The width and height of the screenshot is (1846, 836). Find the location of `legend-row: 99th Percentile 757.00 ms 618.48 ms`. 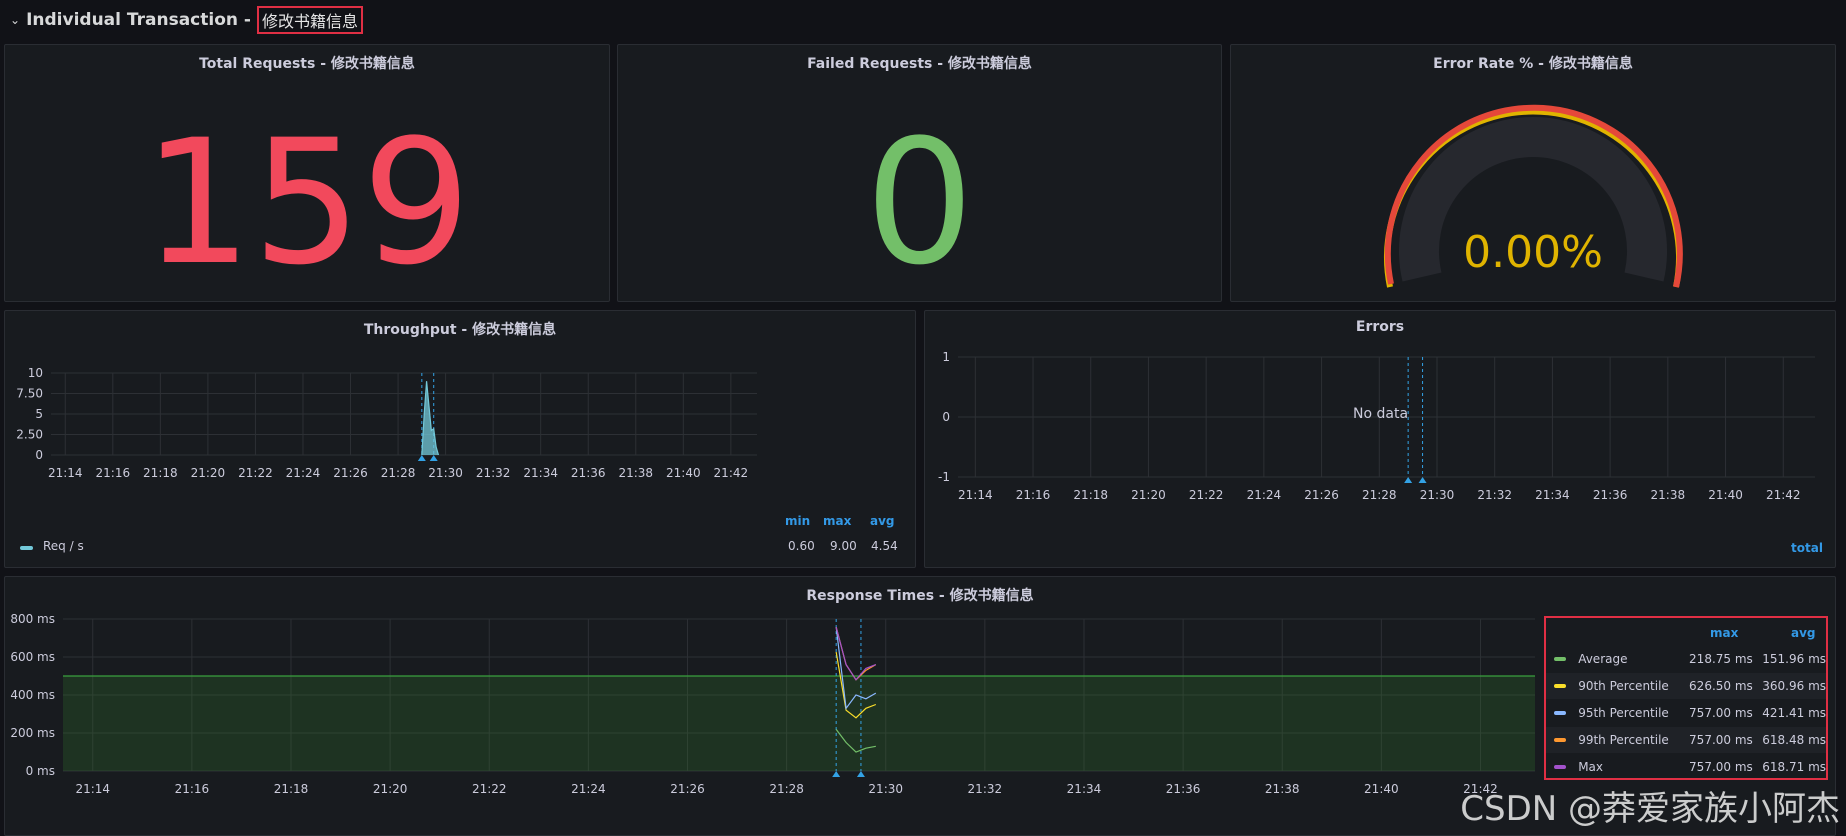

legend-row: 99th Percentile 757.00 ms 618.48 ms is located at coordinates (1686, 740).